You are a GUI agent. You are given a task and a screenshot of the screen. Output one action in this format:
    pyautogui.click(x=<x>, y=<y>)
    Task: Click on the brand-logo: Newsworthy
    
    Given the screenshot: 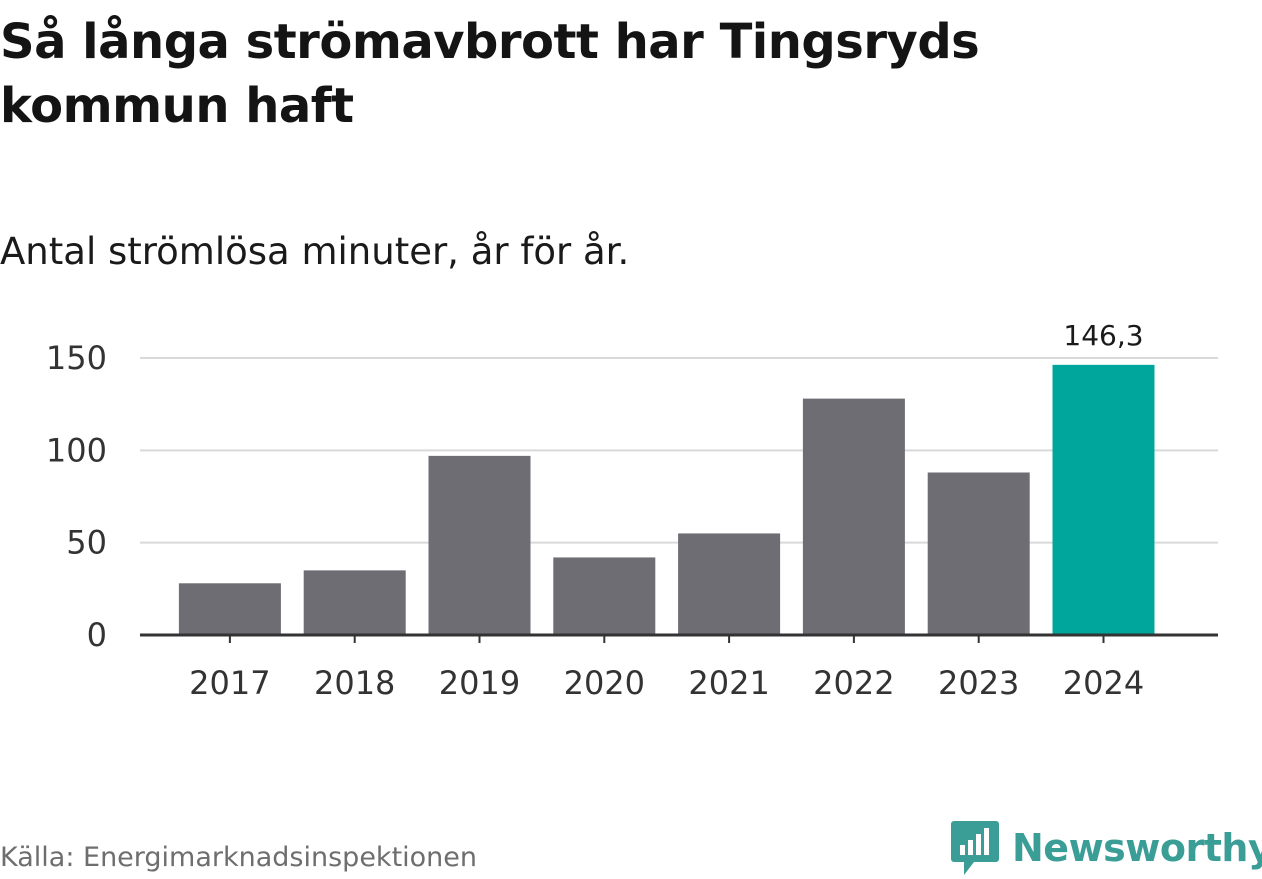 What is the action you would take?
    pyautogui.click(x=1106, y=848)
    